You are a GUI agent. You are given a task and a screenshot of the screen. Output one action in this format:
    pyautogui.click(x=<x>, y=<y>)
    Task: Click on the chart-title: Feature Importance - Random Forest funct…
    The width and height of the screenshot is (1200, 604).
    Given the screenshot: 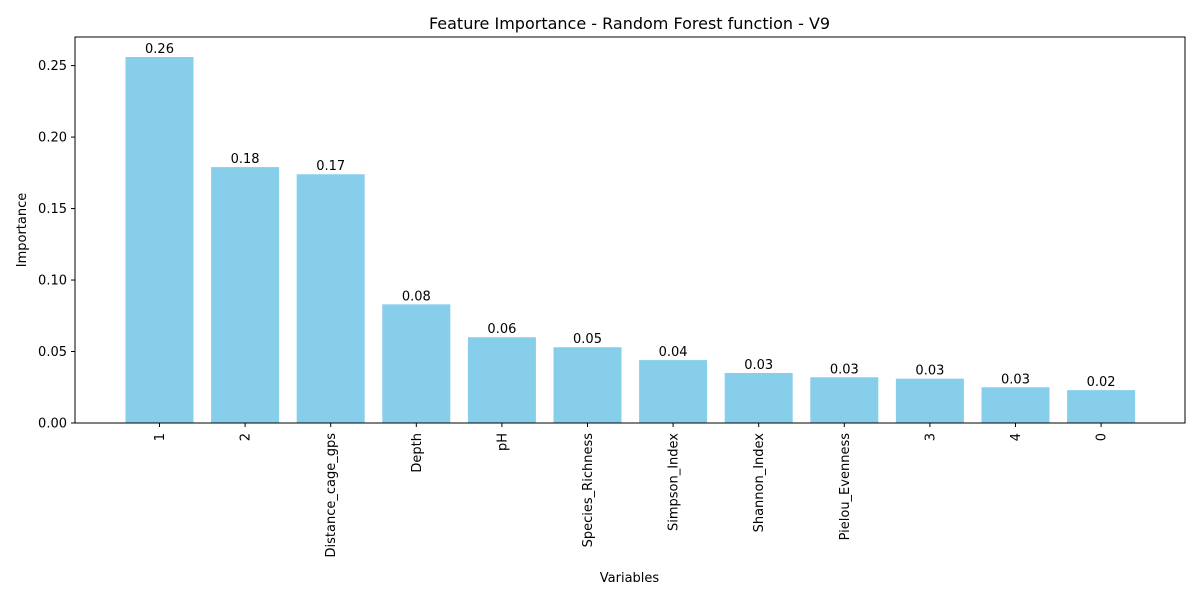 What is the action you would take?
    pyautogui.click(x=629, y=23)
    